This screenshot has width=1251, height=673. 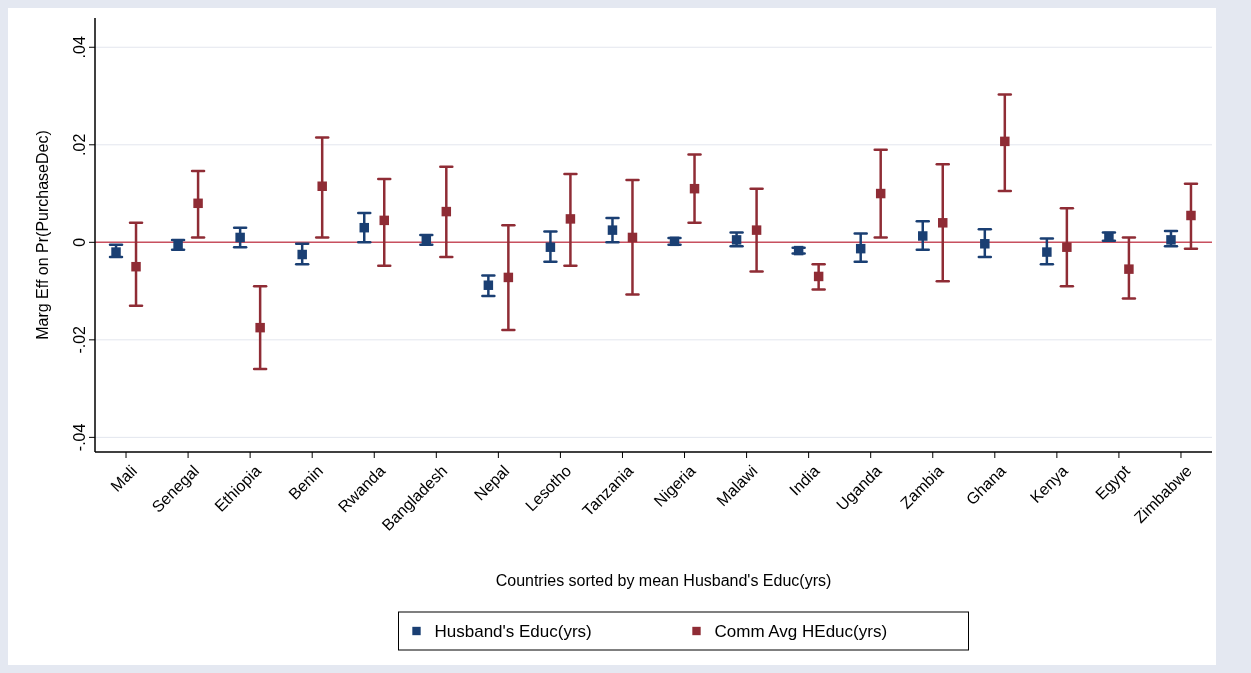 What do you see at coordinates (663, 580) in the screenshot?
I see `x-axis-title: Countries sorted by mean Husband's Educ(yrs)` at bounding box center [663, 580].